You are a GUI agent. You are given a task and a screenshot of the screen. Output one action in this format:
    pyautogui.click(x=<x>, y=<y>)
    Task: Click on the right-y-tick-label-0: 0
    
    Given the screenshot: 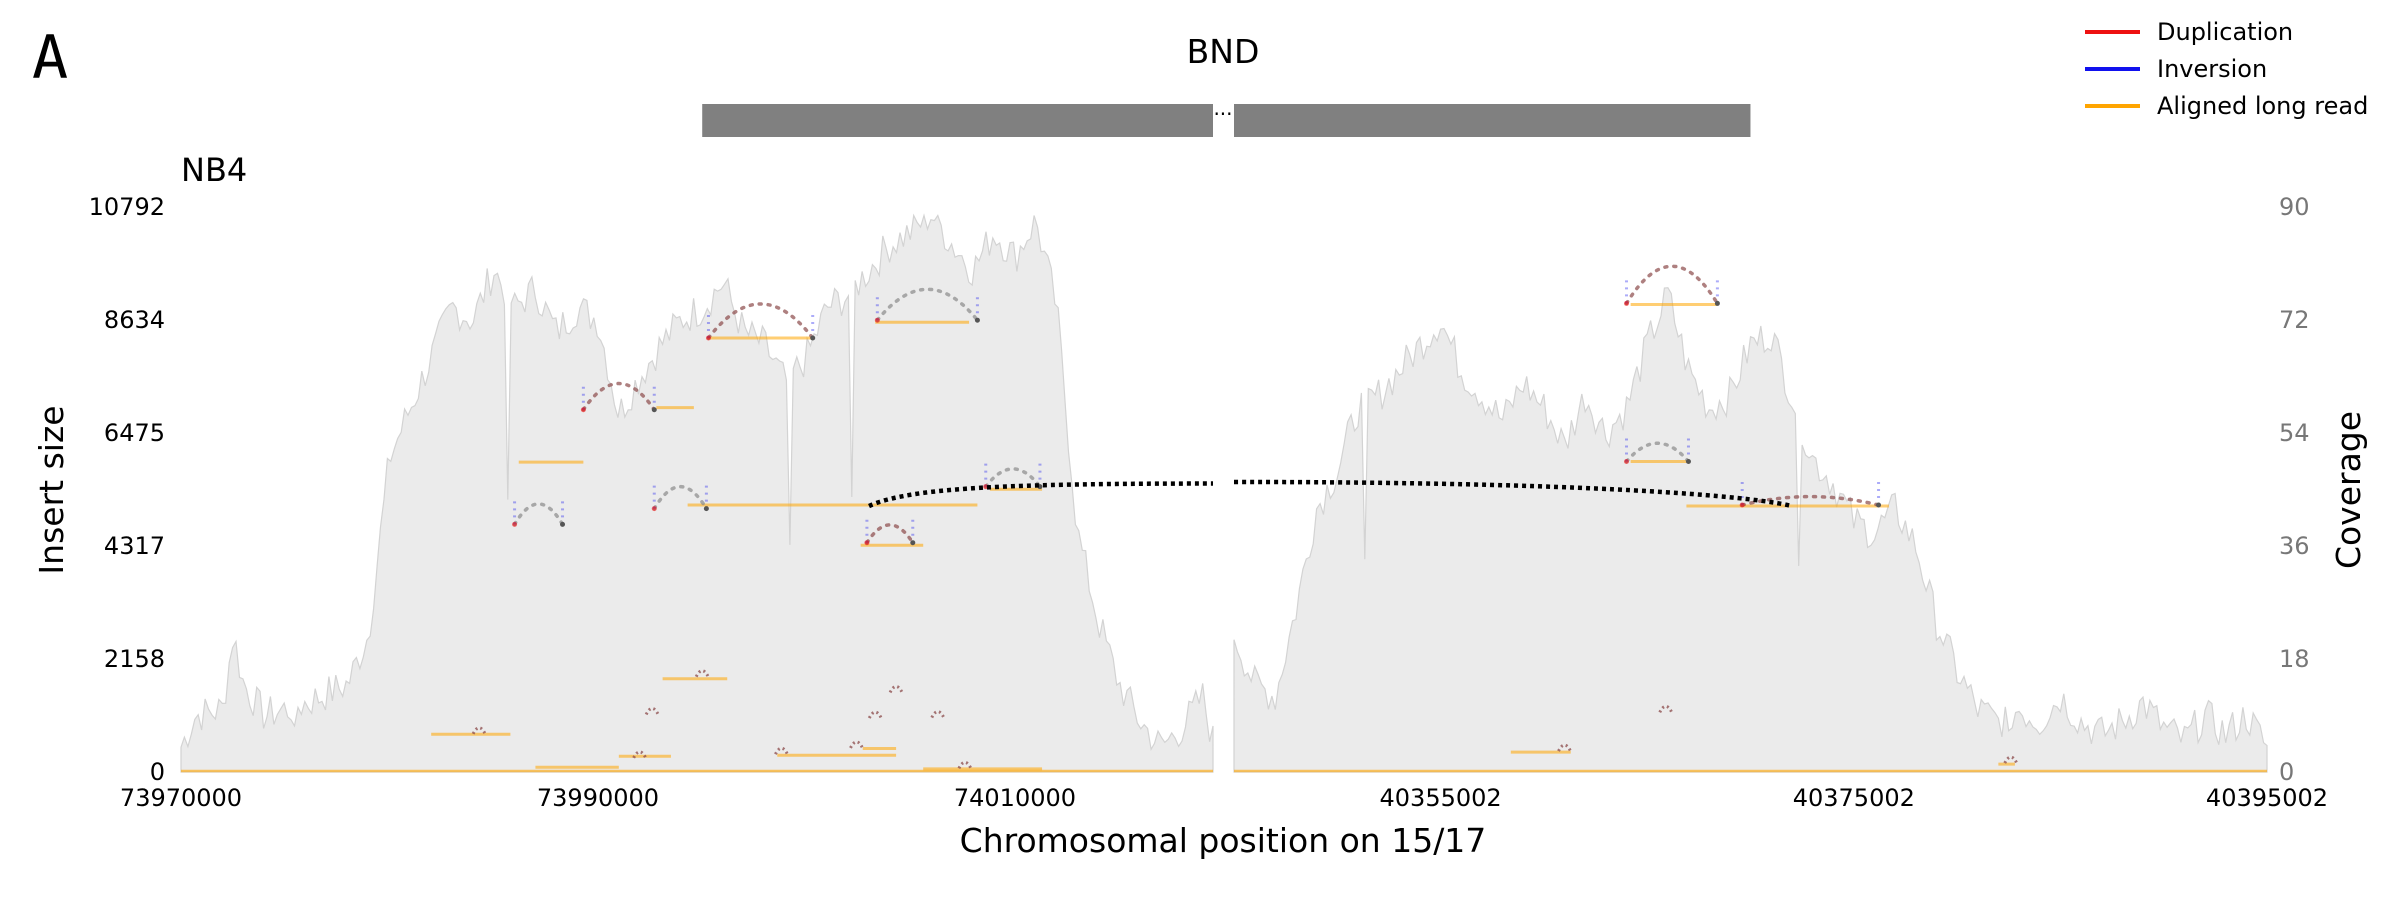 What is the action you would take?
    pyautogui.click(x=2286, y=772)
    